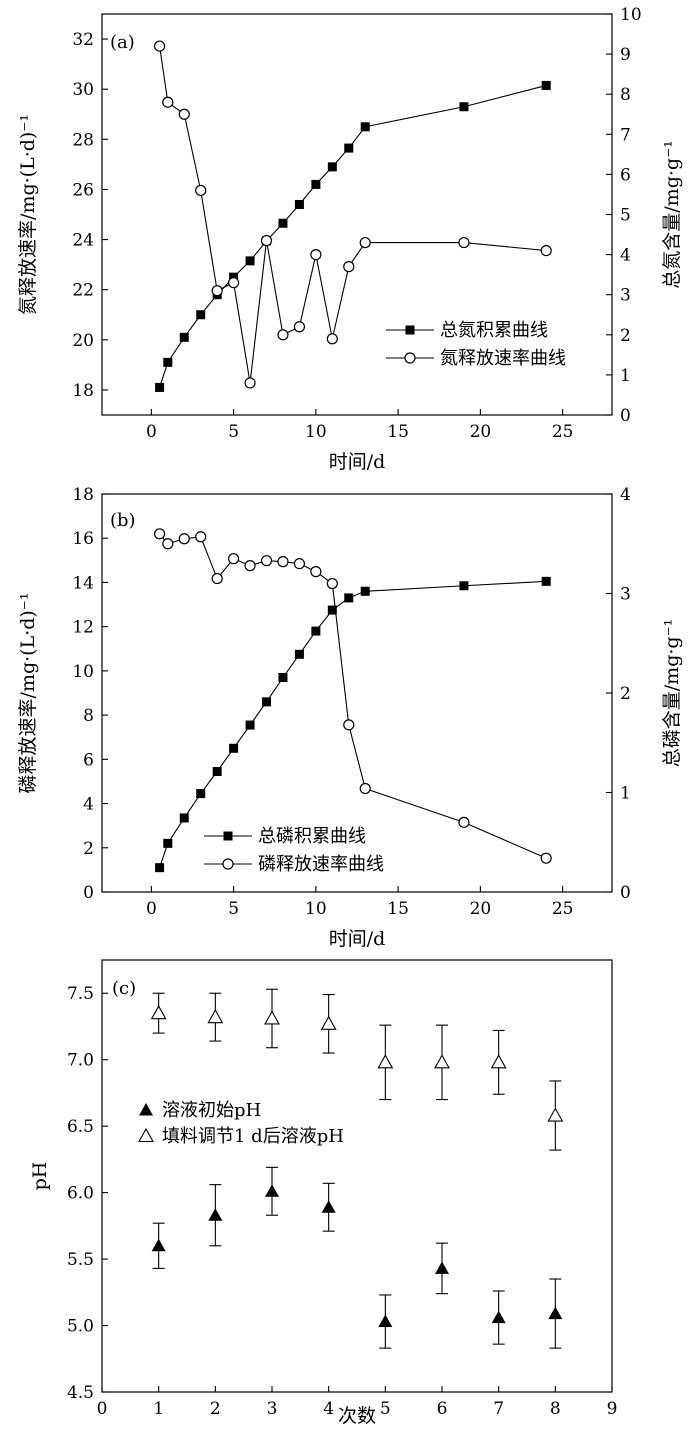  I want to click on legend-label: 溶液初始pH, so click(211, 1110).